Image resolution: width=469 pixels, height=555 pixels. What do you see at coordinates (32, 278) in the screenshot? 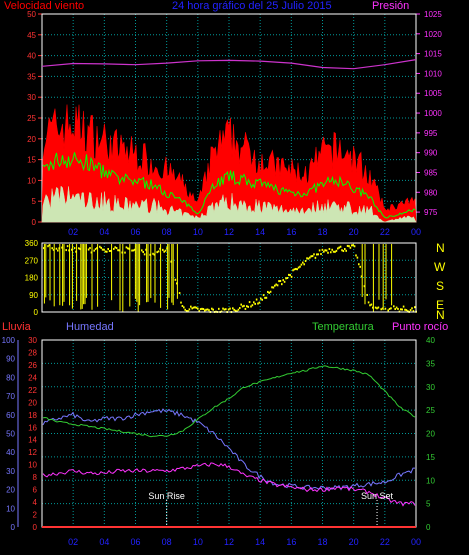
I see `direction-tick-label: 180` at bounding box center [32, 278].